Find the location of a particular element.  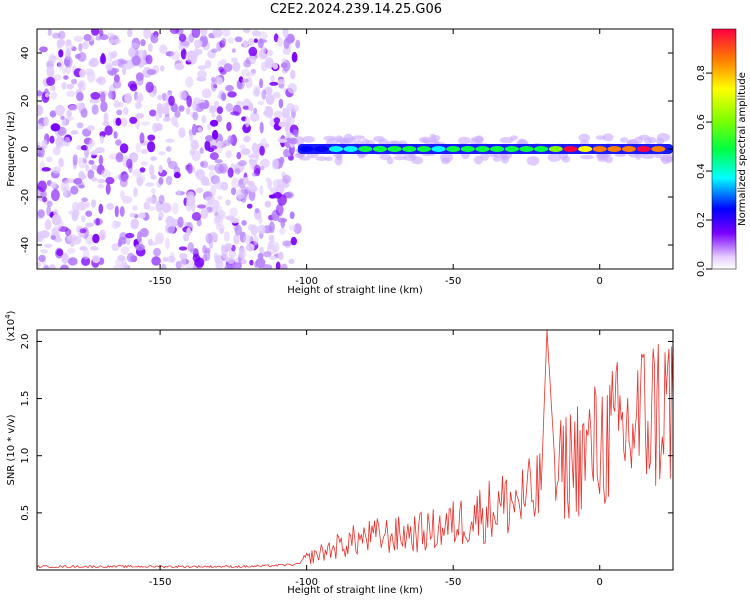

colorbar-label: Normalized spectral amplitude is located at coordinates (742, 149).